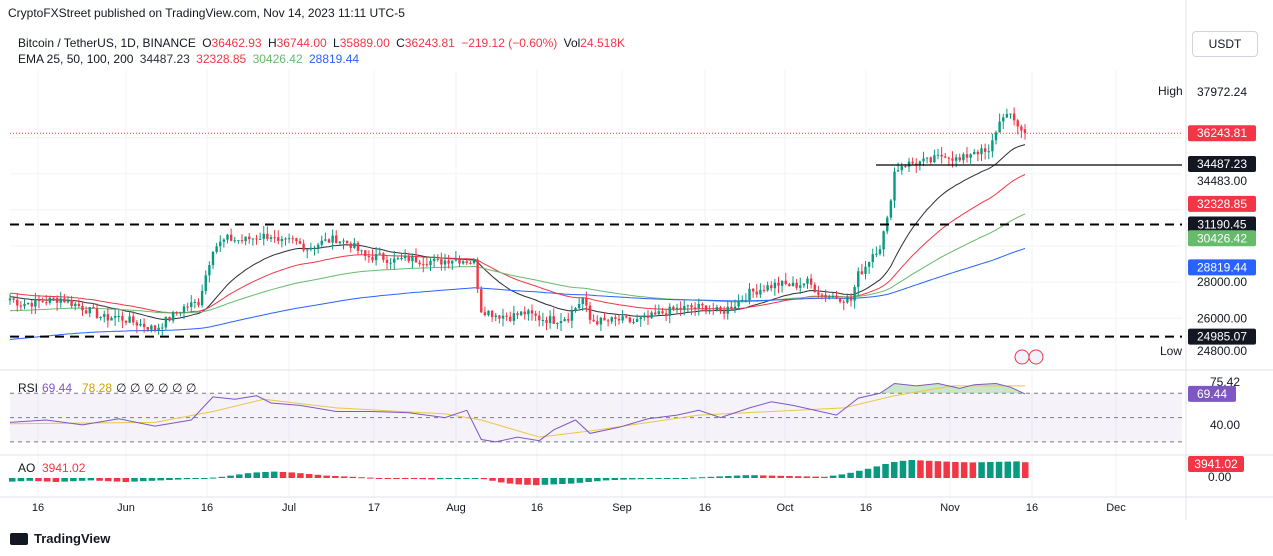 The image size is (1273, 556). What do you see at coordinates (1216, 464) in the screenshot?
I see `ao-last-tag-text: 3941.02` at bounding box center [1216, 464].